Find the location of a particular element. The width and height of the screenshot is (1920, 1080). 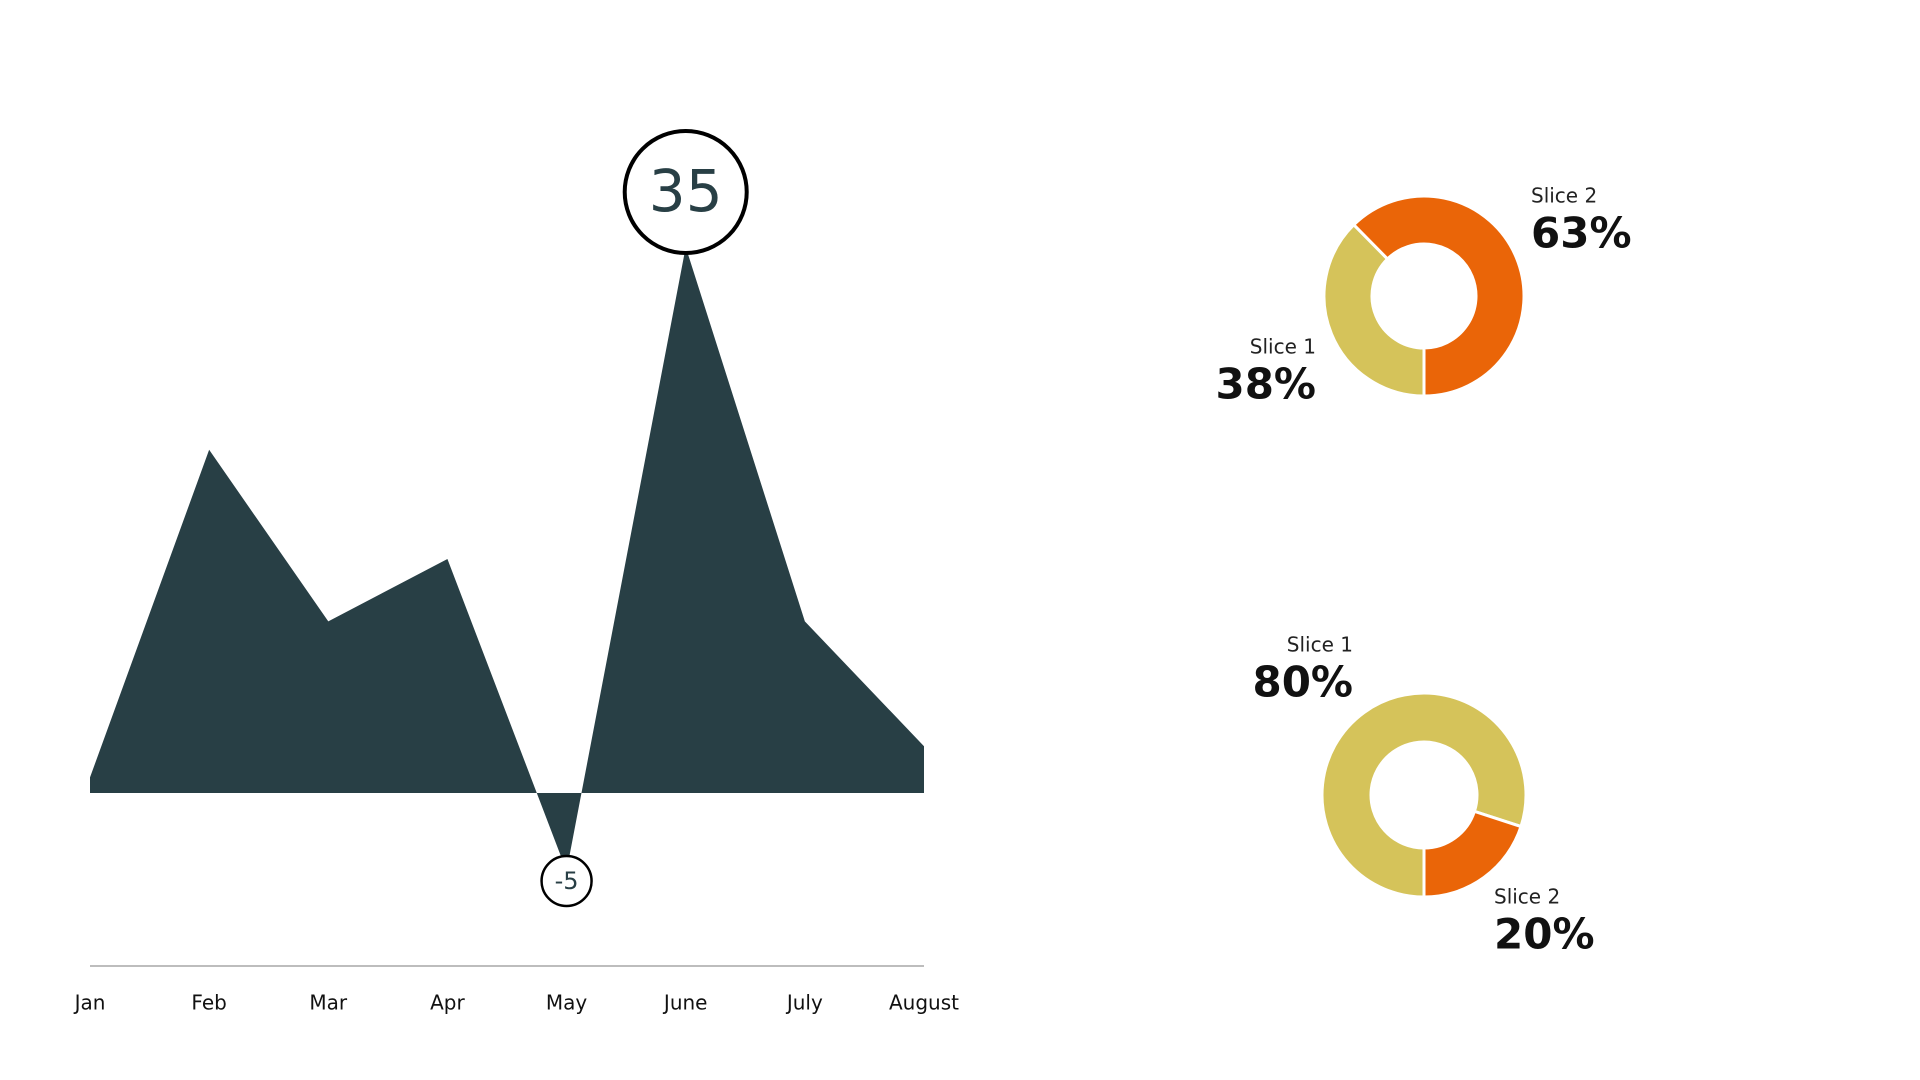

data-label: -5 is located at coordinates (567, 881).